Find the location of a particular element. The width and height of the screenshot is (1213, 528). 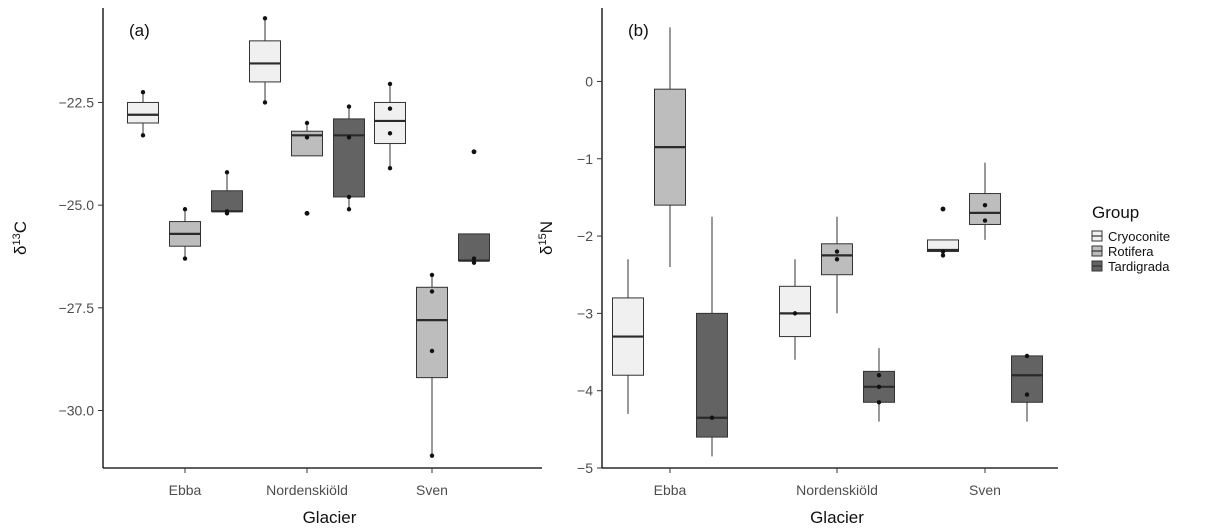

legend-label: Tardigrada is located at coordinates (1139, 266).